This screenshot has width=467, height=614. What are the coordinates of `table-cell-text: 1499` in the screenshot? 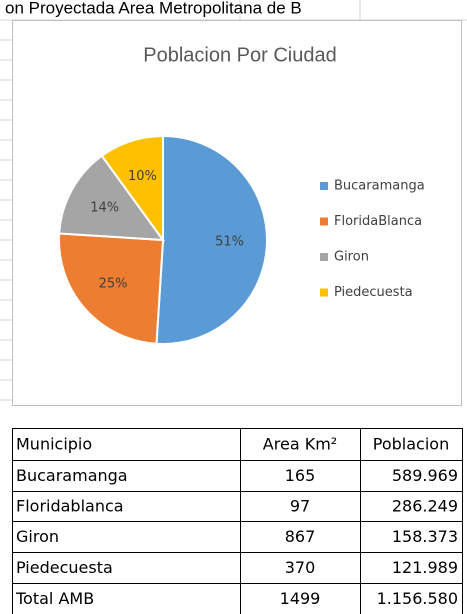 It's located at (300, 598).